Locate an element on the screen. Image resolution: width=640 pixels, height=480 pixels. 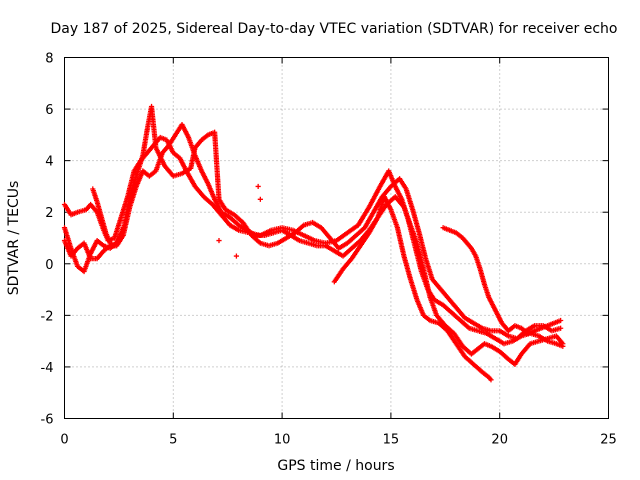
y-tick-label: -4 is located at coordinates (47, 368).